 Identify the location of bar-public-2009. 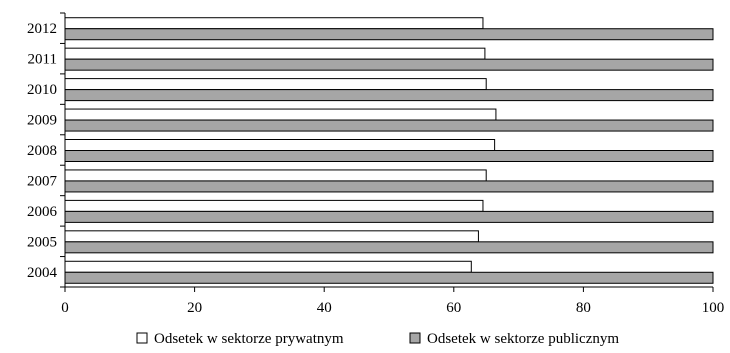
(389, 125).